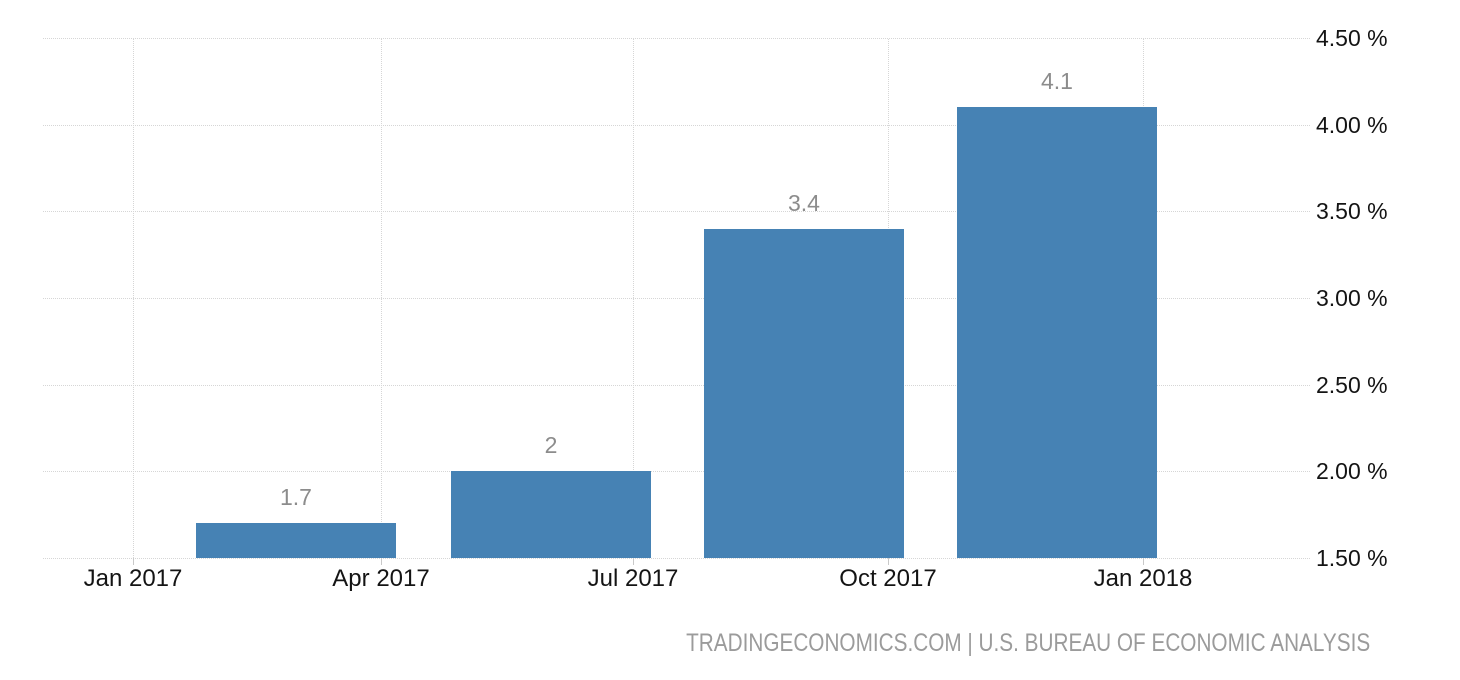 Image resolution: width=1460 pixels, height=680 pixels. What do you see at coordinates (551, 514) in the screenshot?
I see `bar-q2-2017` at bounding box center [551, 514].